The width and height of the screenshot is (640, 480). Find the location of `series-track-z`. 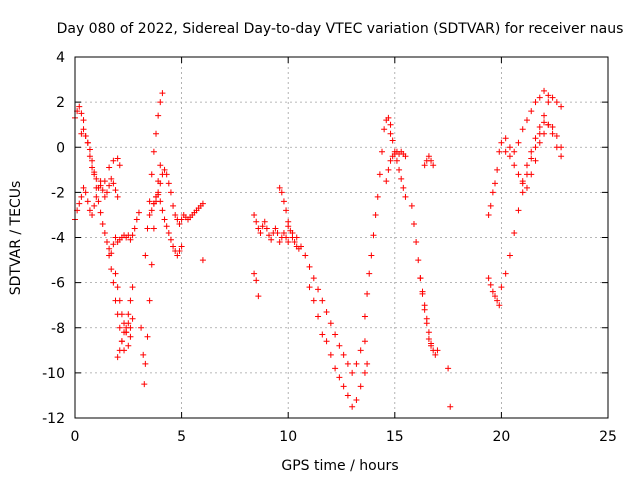

series-track-z is located at coordinates (525, 215).